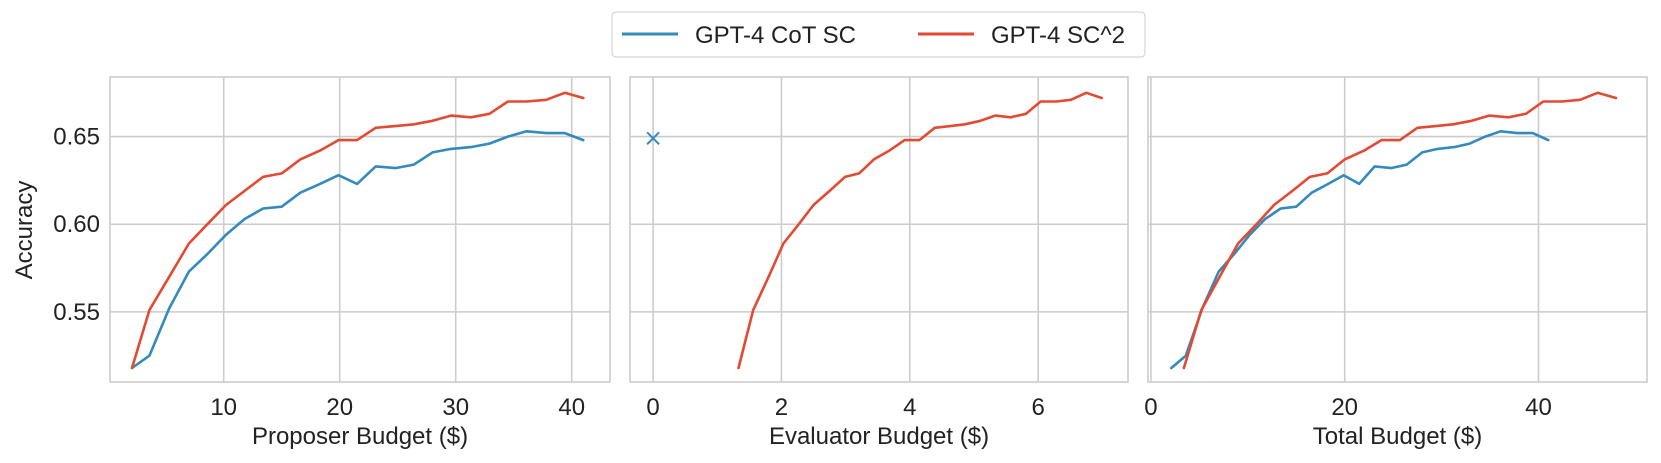  Describe the element at coordinates (76, 224) in the screenshot. I see `y-tick-label: 0.60` at that location.